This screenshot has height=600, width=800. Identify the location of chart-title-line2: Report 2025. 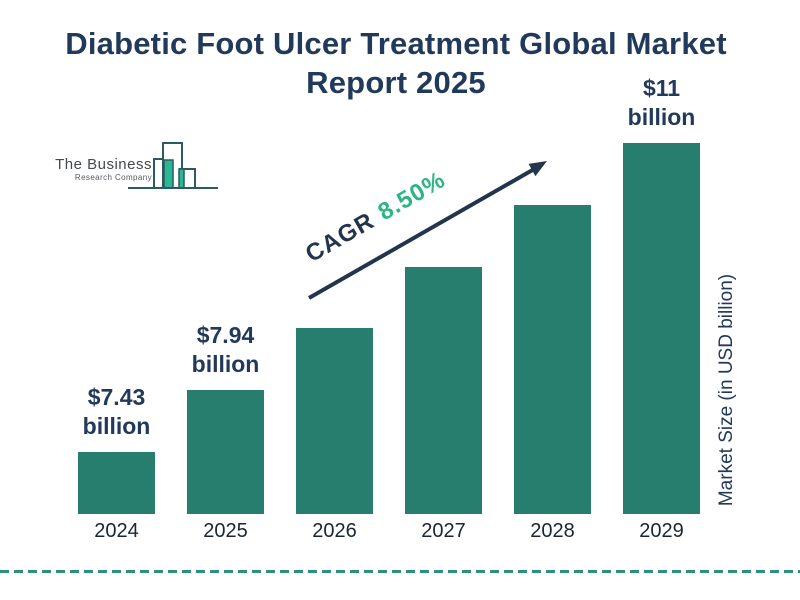
(396, 82).